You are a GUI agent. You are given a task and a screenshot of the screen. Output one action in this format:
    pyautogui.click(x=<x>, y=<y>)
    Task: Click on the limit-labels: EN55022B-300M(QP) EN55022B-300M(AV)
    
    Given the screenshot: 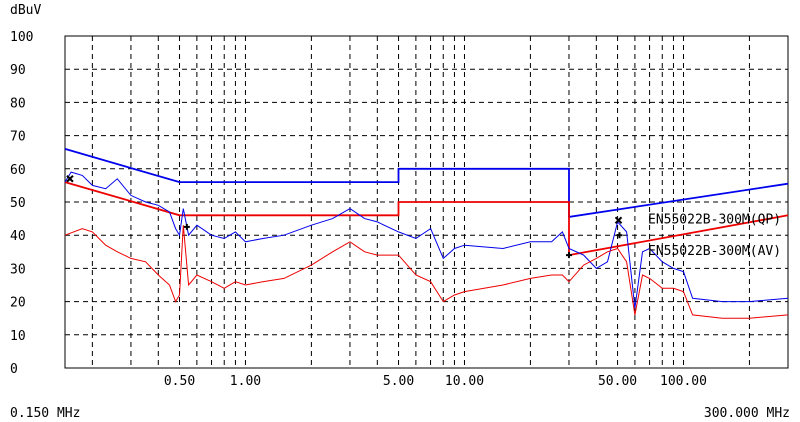 What is the action you would take?
    pyautogui.click(x=714, y=236)
    